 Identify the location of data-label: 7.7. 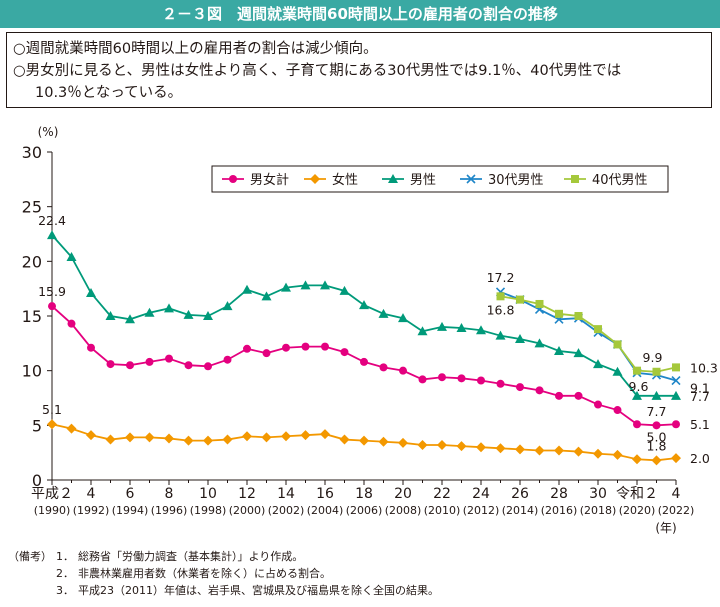
(700, 396).